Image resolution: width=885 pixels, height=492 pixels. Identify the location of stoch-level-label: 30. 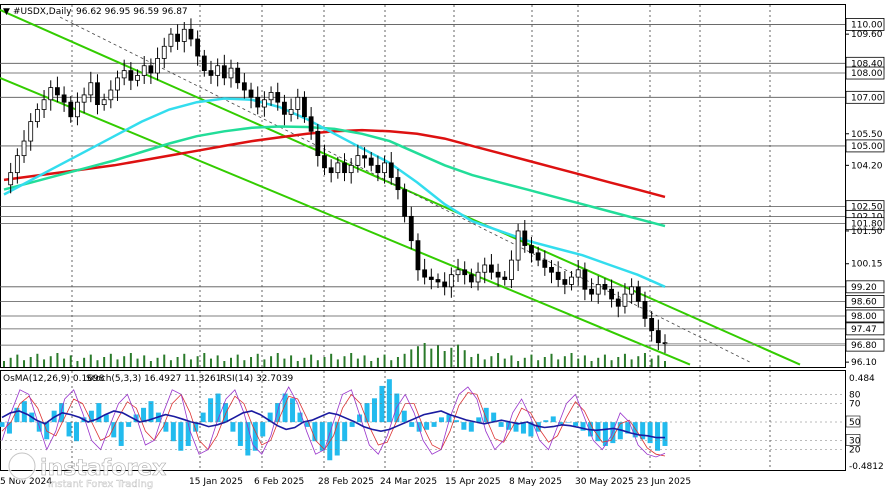
(855, 441).